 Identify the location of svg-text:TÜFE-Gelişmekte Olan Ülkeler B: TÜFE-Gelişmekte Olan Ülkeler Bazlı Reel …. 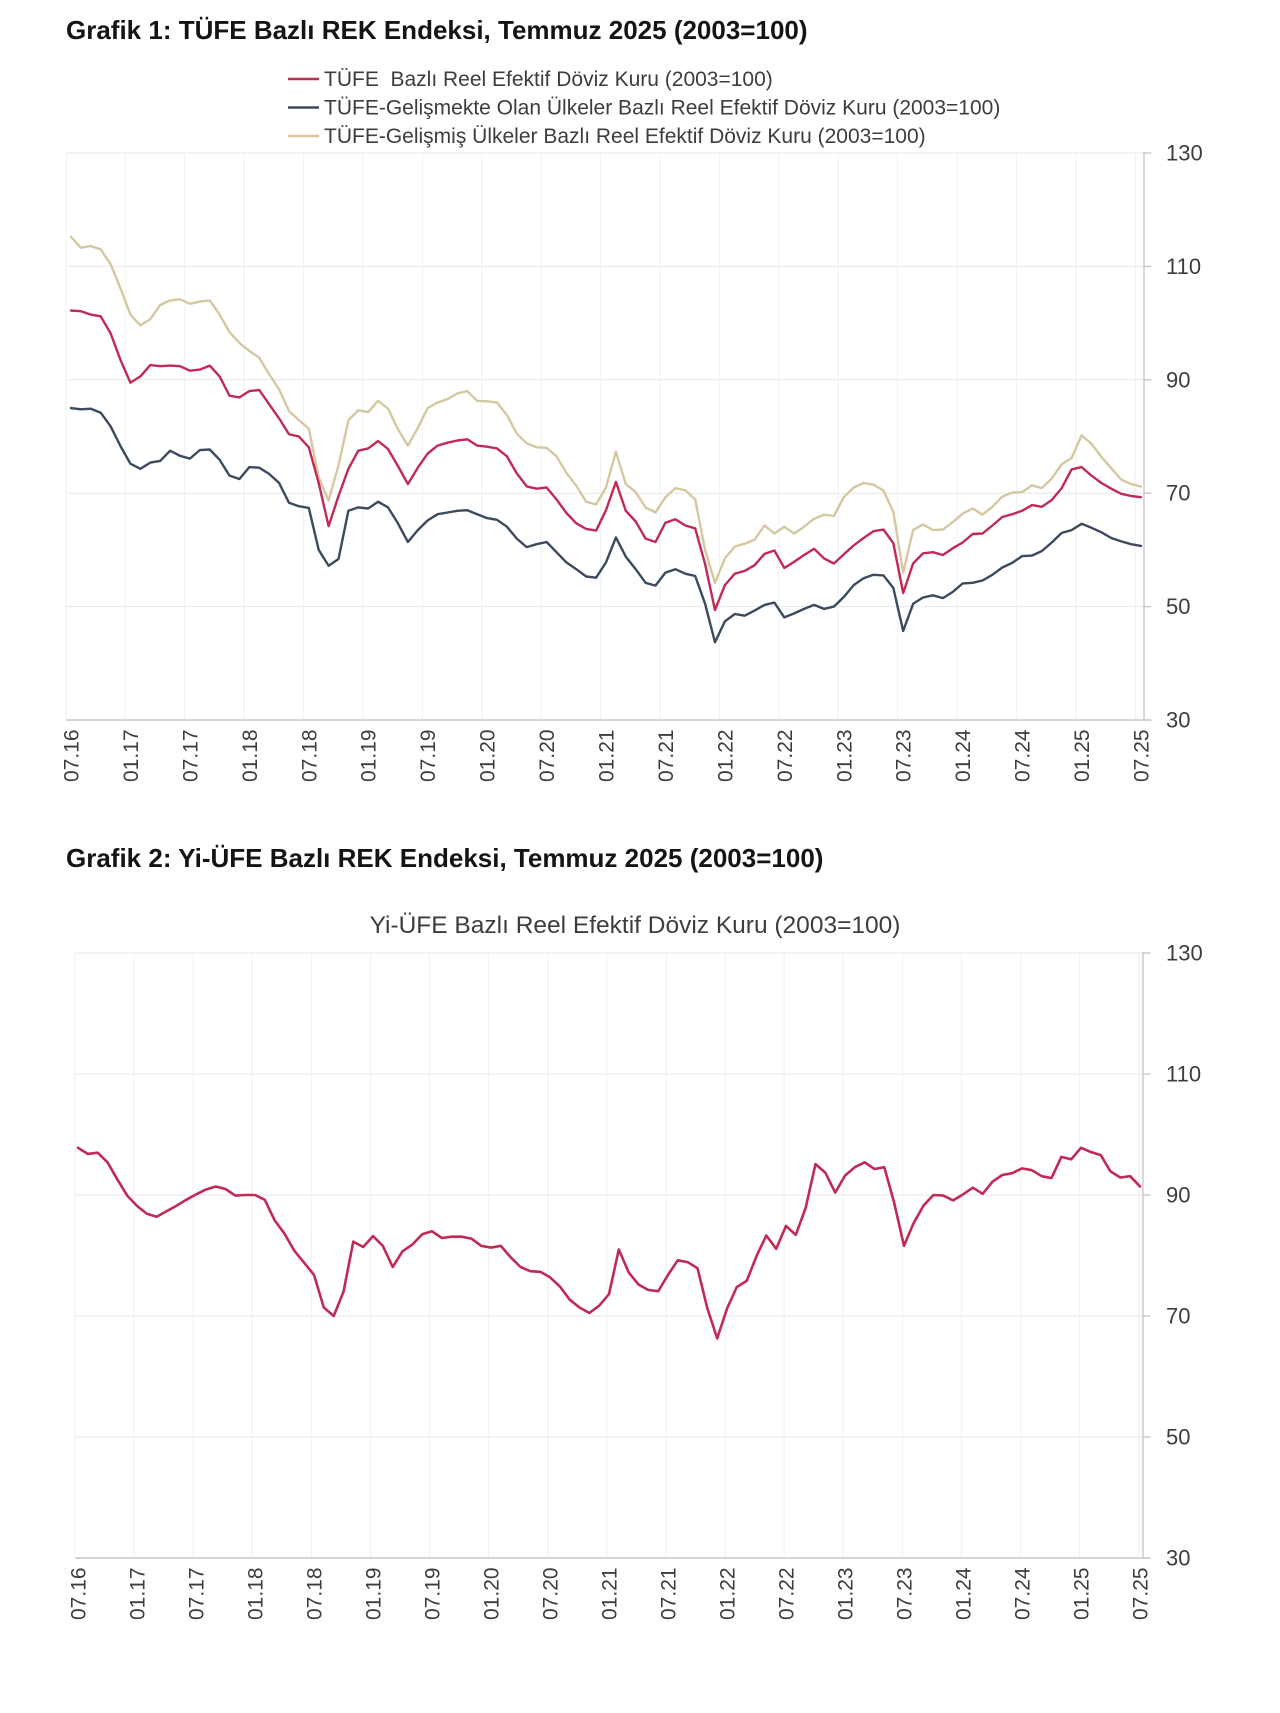
(662, 108).